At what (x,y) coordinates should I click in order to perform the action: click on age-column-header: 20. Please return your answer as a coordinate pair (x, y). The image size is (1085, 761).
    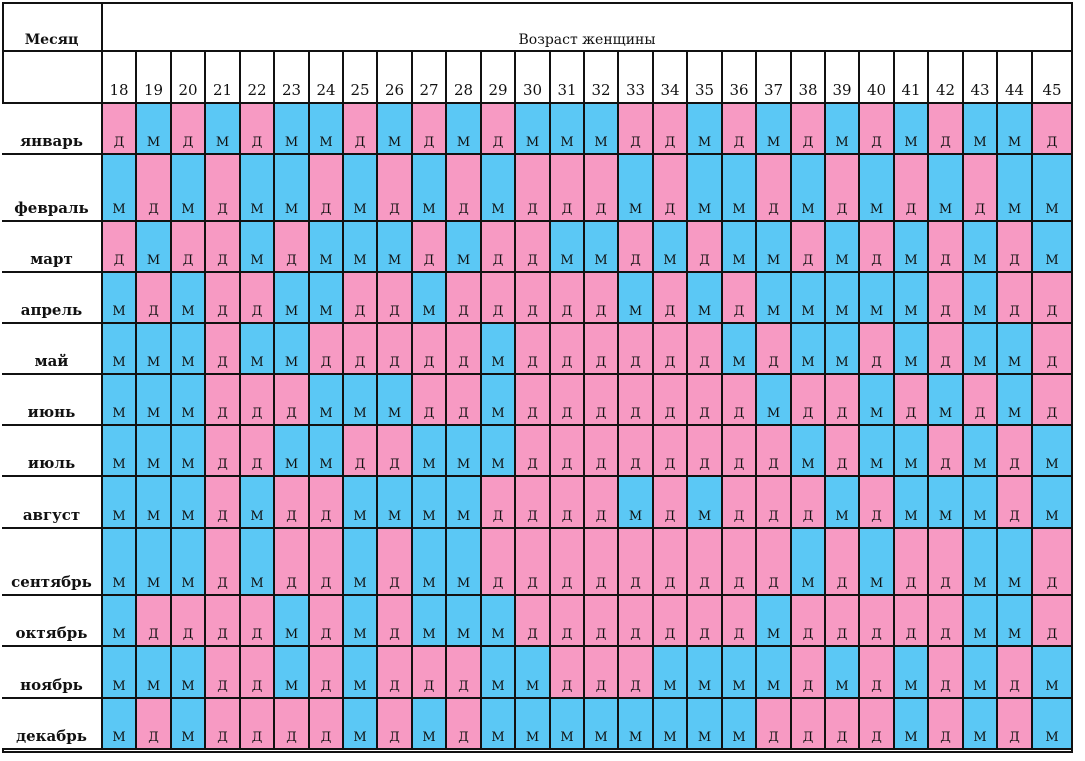
    Looking at the image, I should click on (189, 78).